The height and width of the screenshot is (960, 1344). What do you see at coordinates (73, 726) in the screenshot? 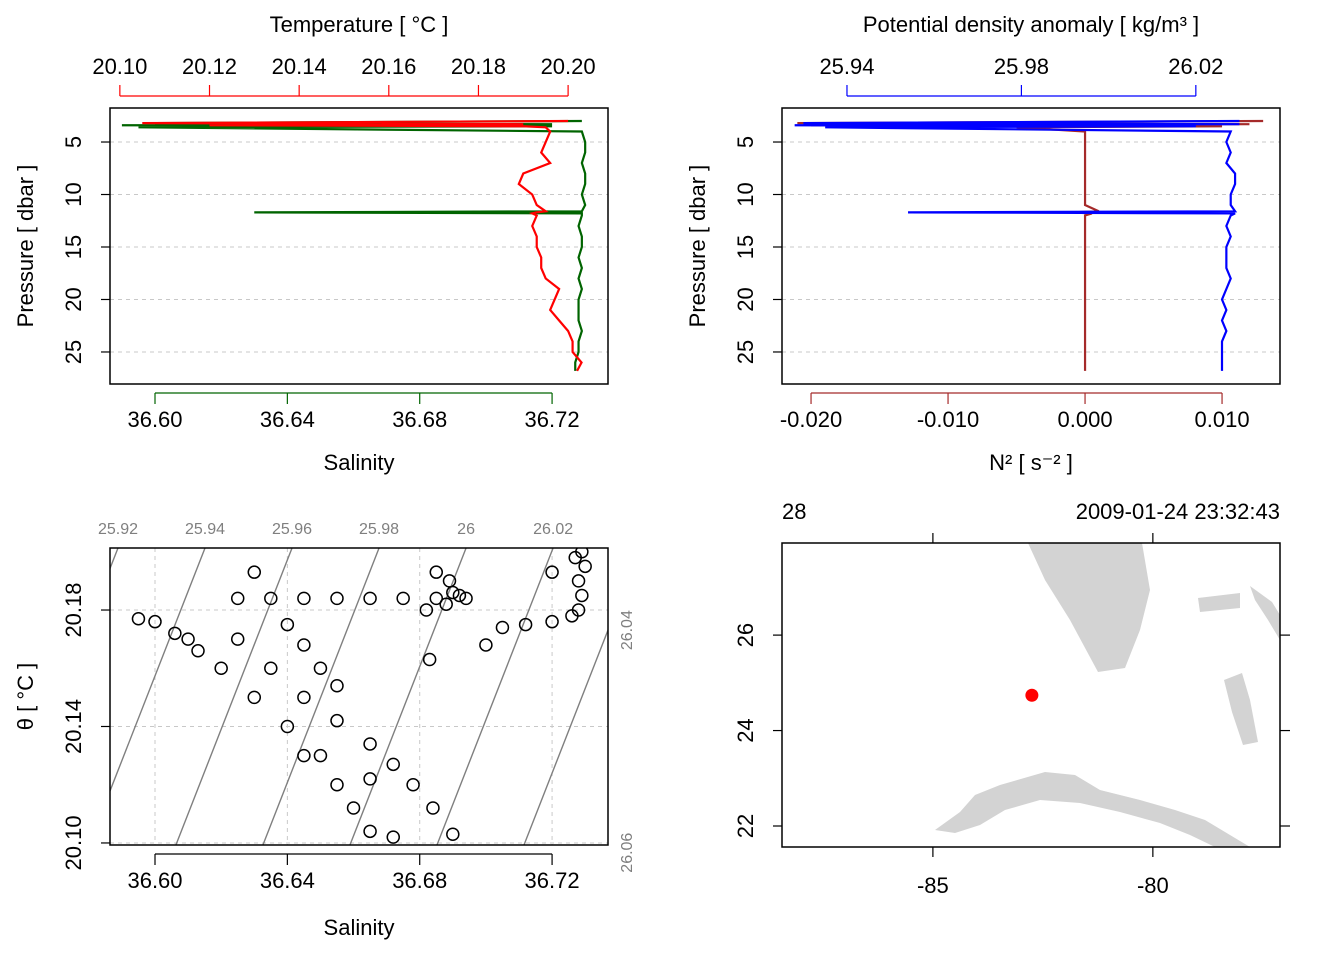
I see `y-tick-label: 20.14` at bounding box center [73, 726].